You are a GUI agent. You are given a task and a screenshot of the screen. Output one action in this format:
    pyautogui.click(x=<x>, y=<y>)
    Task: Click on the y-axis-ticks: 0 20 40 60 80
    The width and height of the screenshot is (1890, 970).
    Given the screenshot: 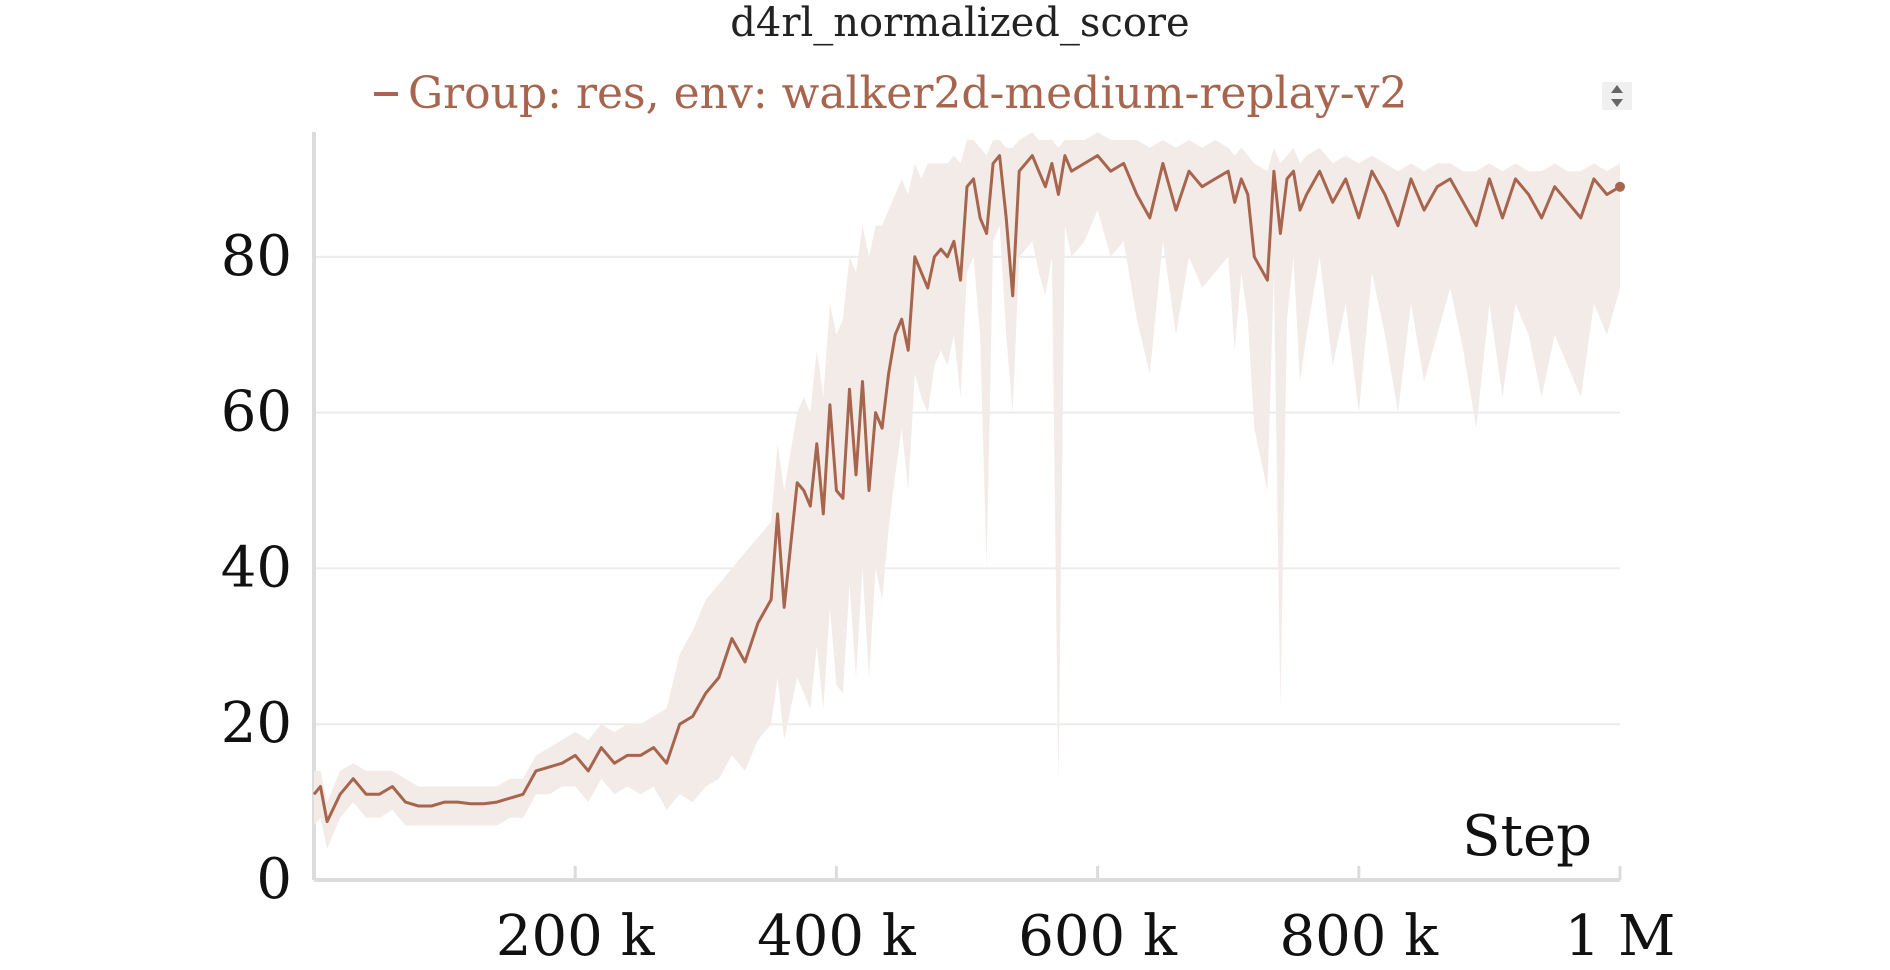 What is the action you would take?
    pyautogui.click(x=256, y=568)
    